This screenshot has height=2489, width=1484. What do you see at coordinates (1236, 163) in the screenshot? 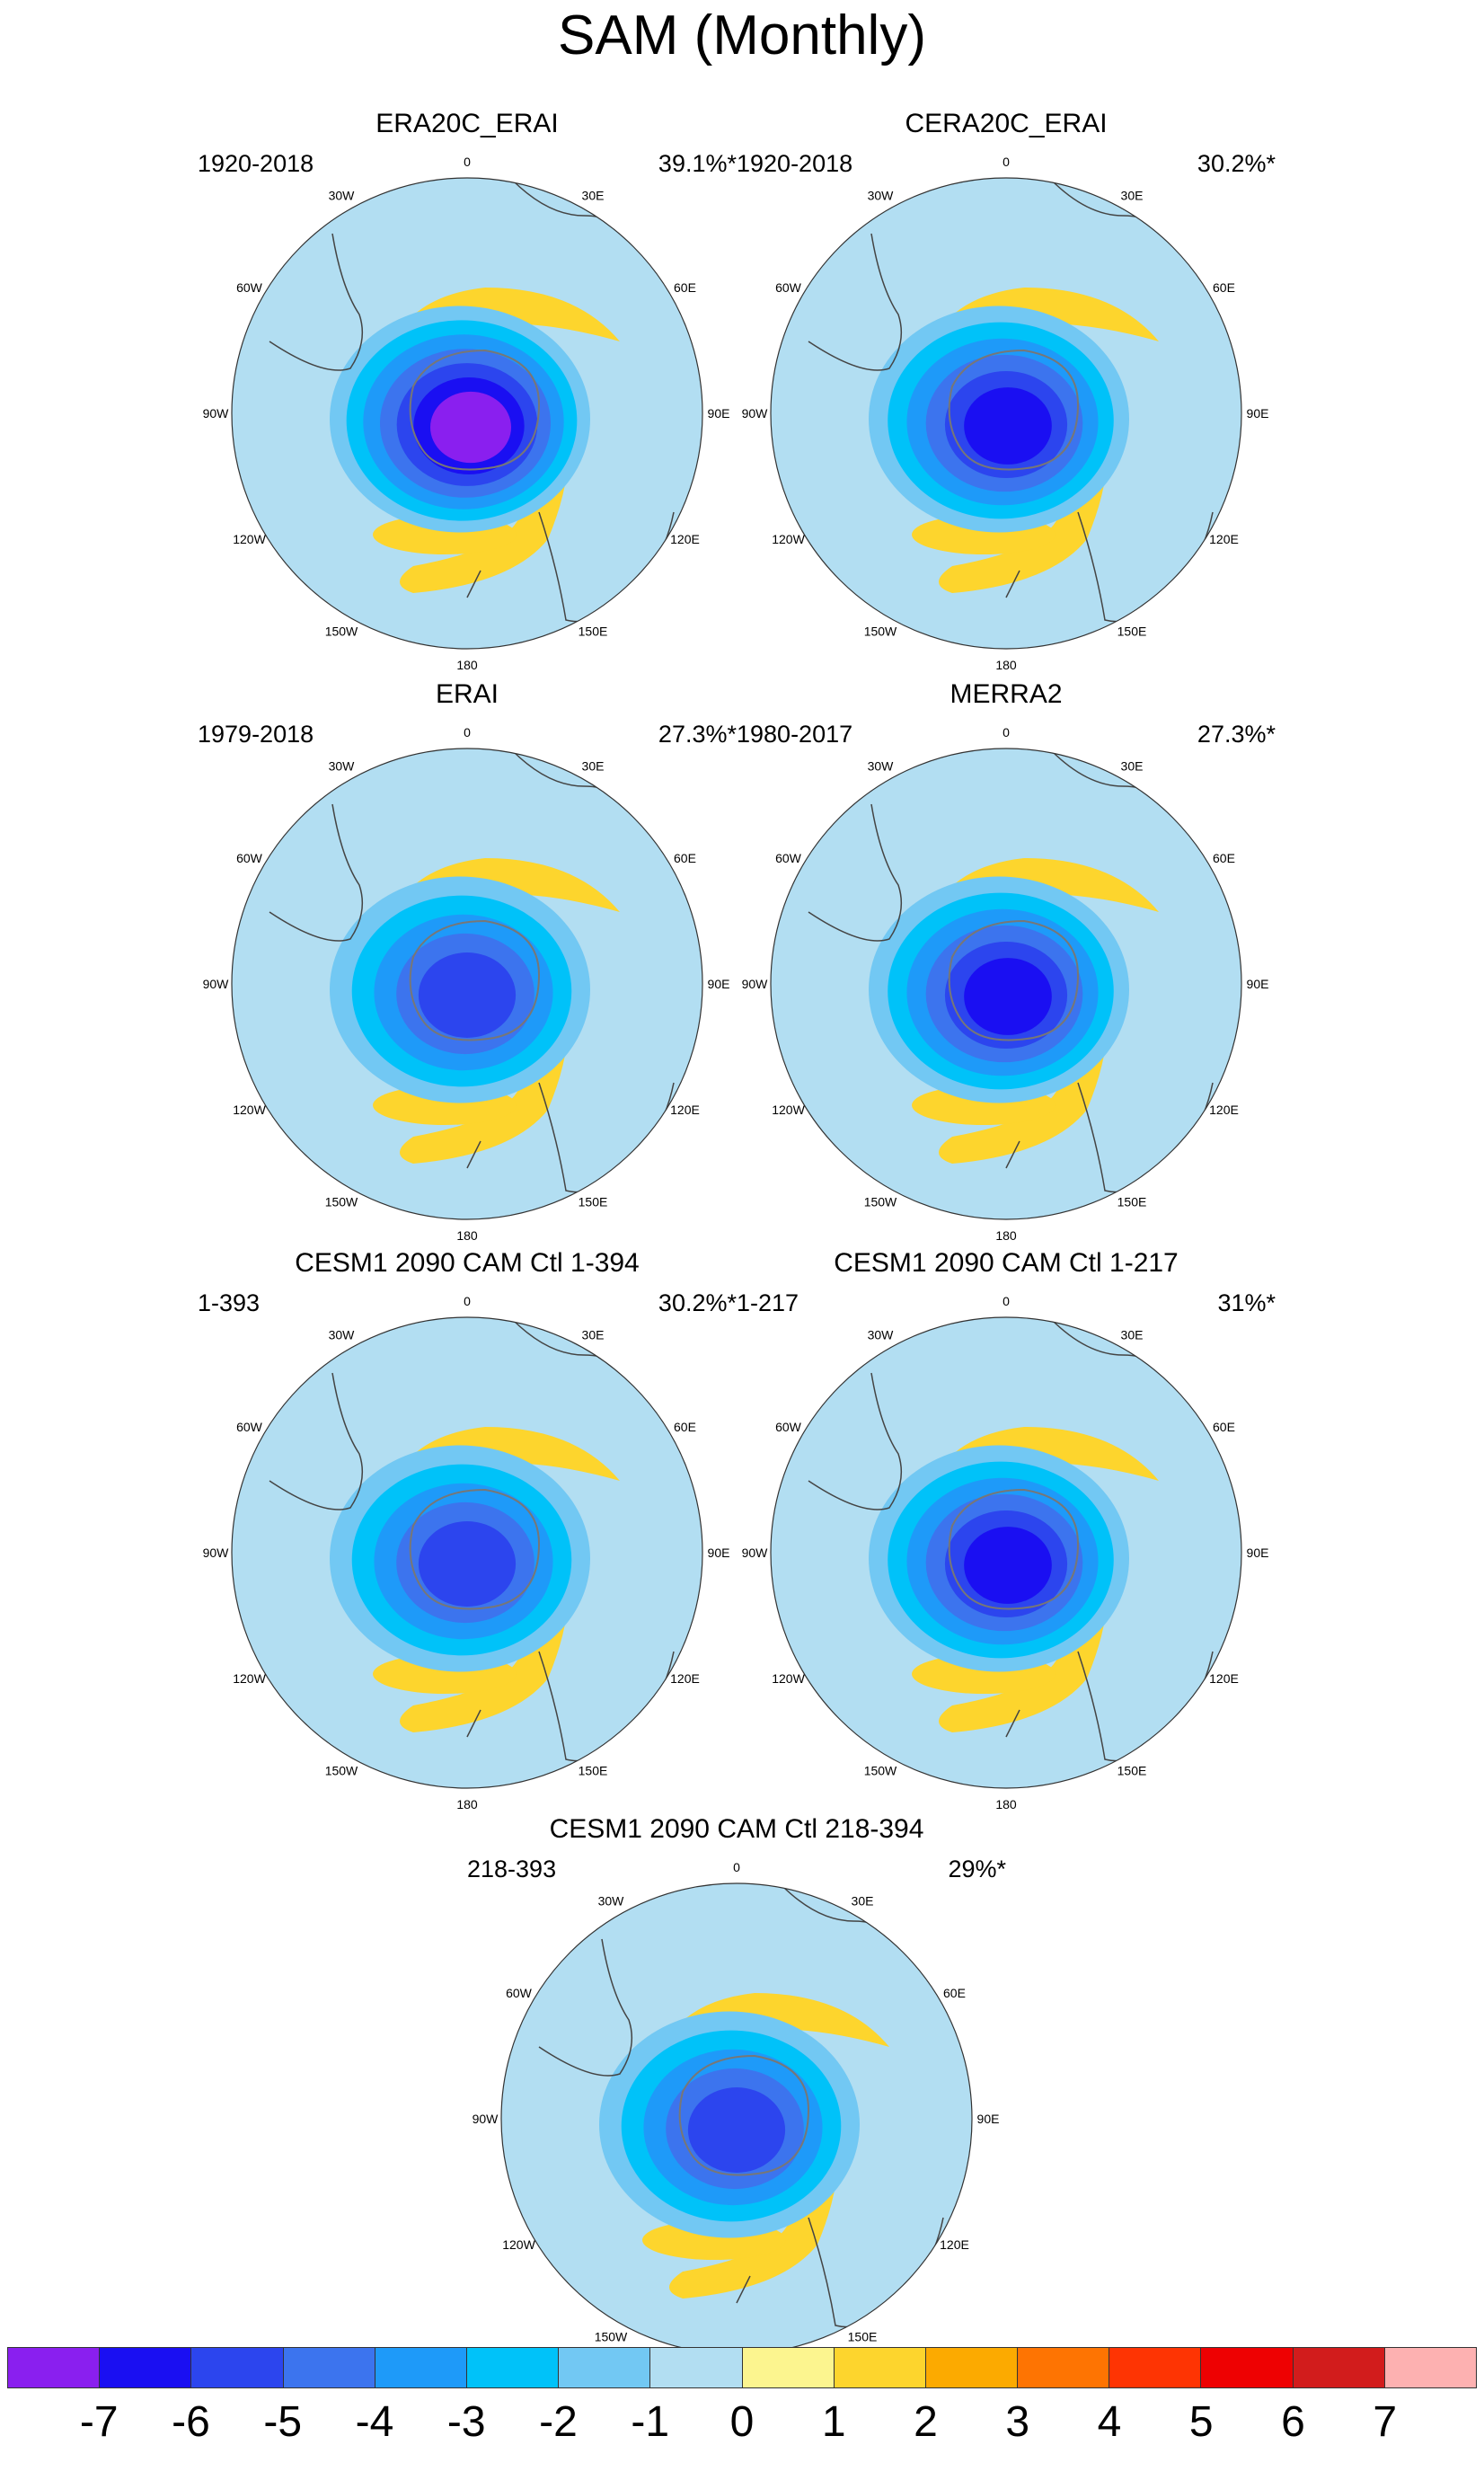
I see `panel-variance-explained: 30.2%*` at bounding box center [1236, 163].